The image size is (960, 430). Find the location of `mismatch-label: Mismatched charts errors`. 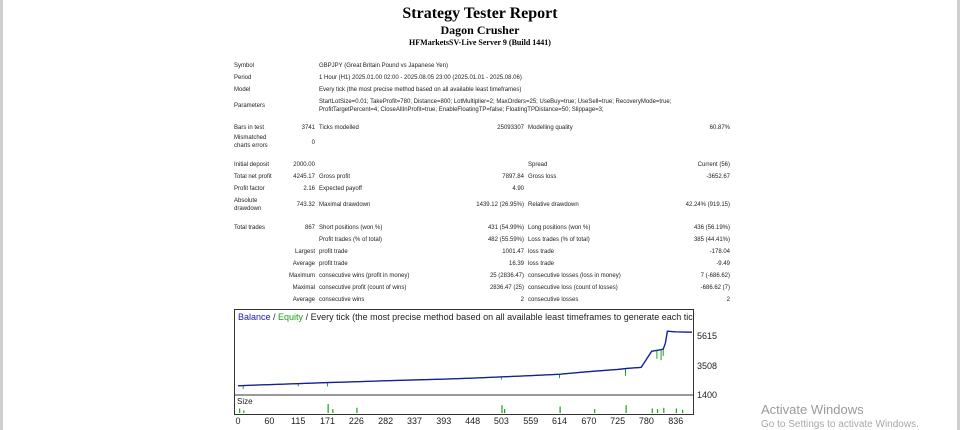

mismatch-label: Mismatched charts errors is located at coordinates (251, 142).